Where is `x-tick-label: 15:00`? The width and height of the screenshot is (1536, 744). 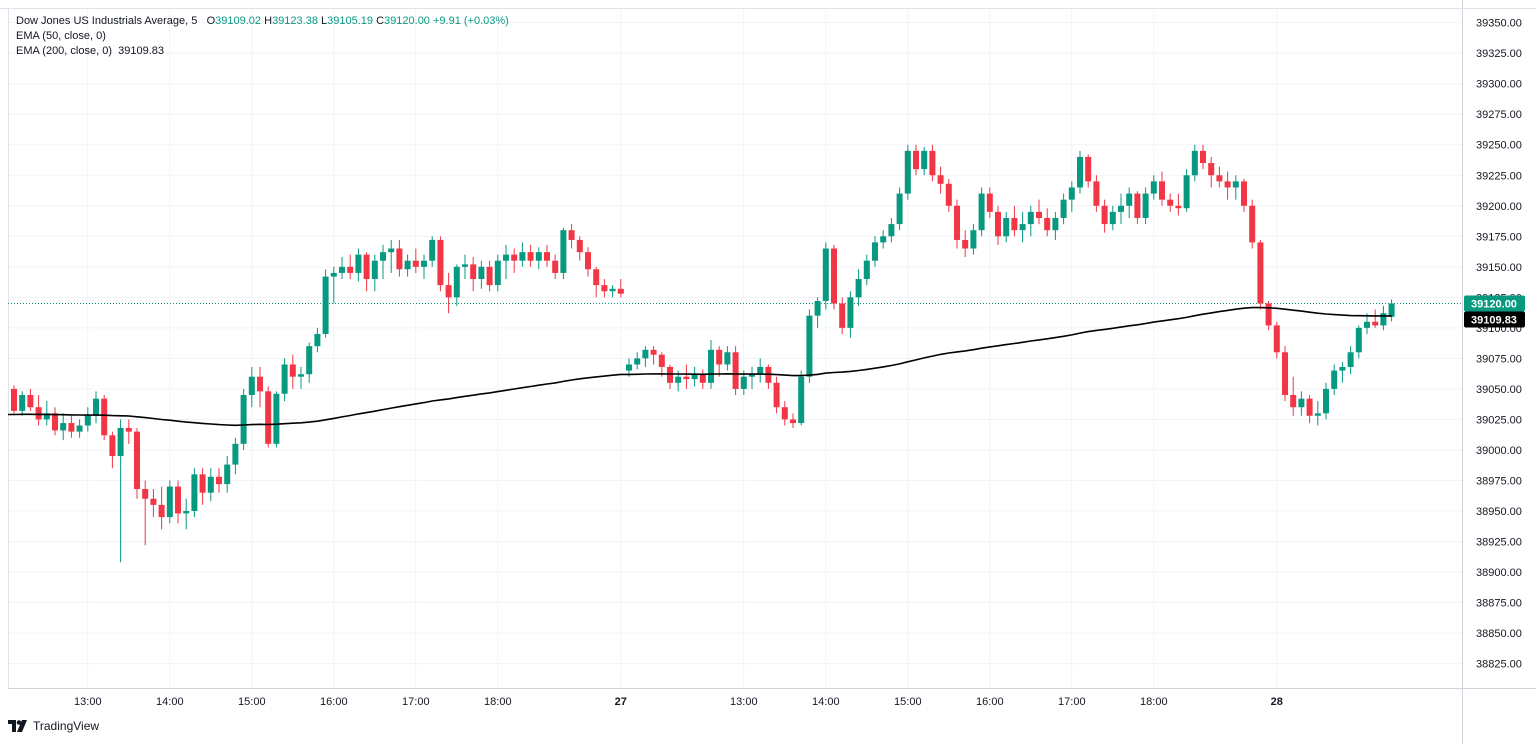 x-tick-label: 15:00 is located at coordinates (908, 702).